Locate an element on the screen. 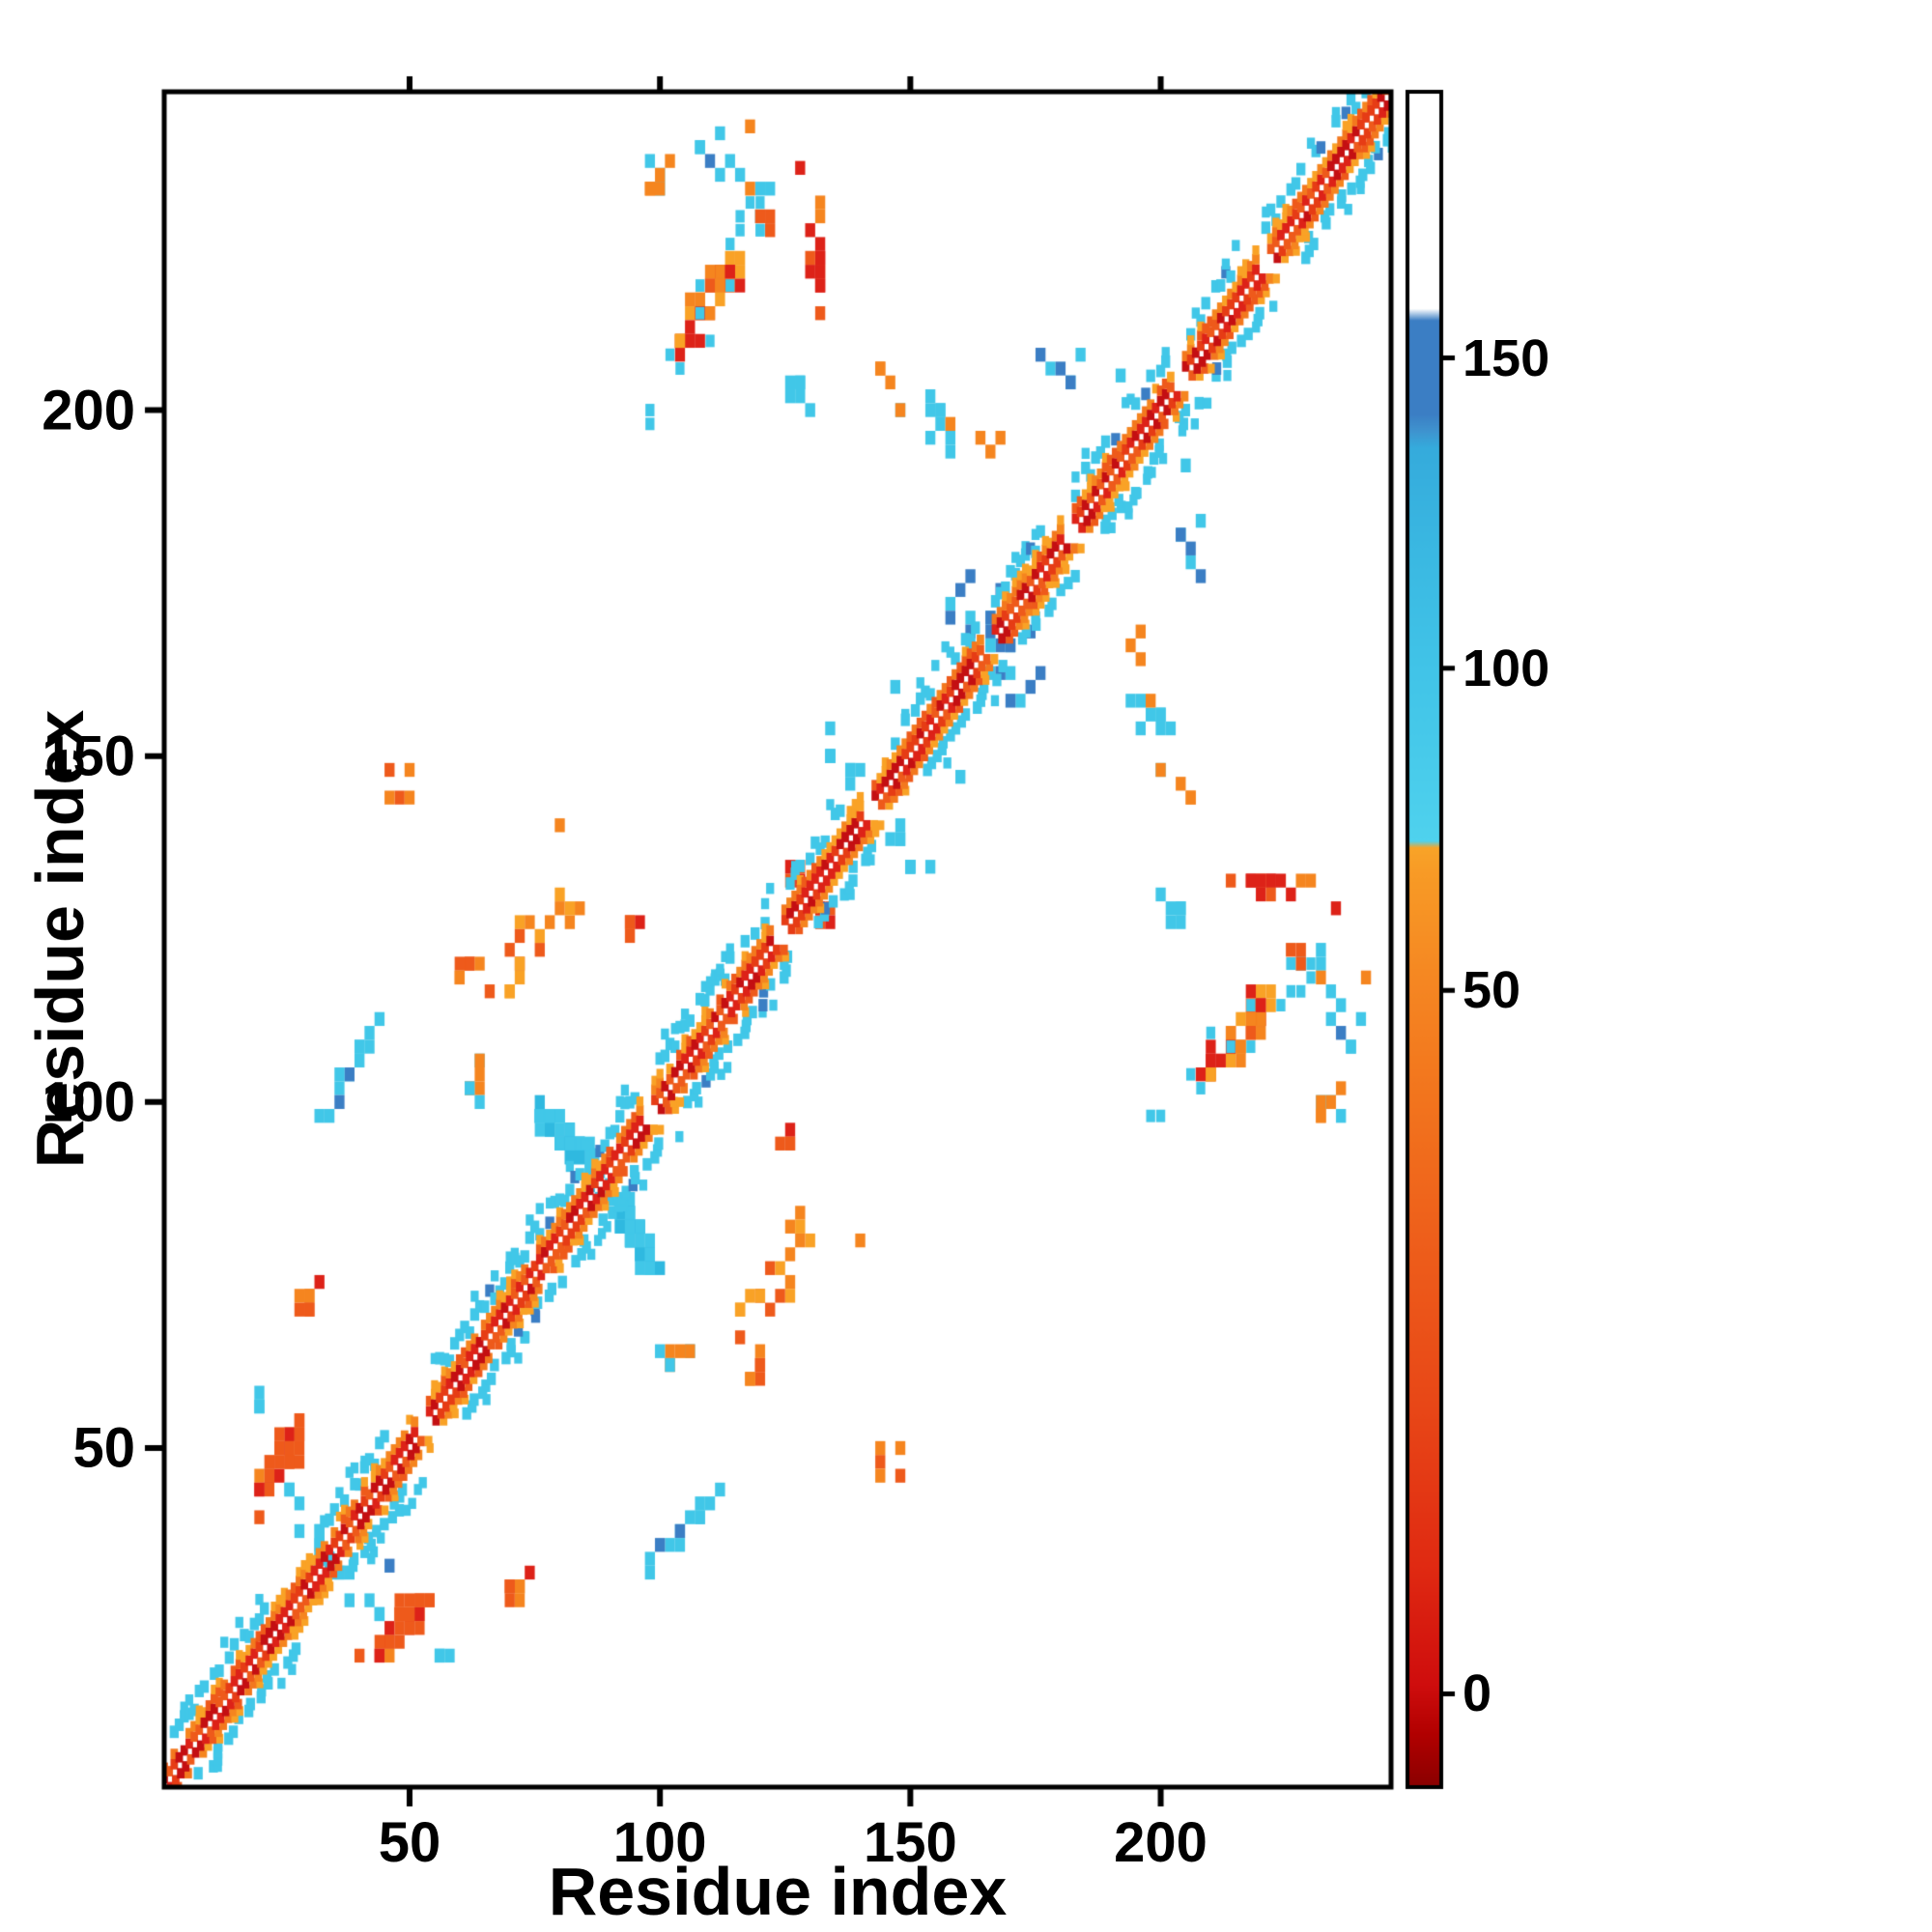 The height and width of the screenshot is (1932, 1932). y-tick-label: 50 is located at coordinates (103, 1448).